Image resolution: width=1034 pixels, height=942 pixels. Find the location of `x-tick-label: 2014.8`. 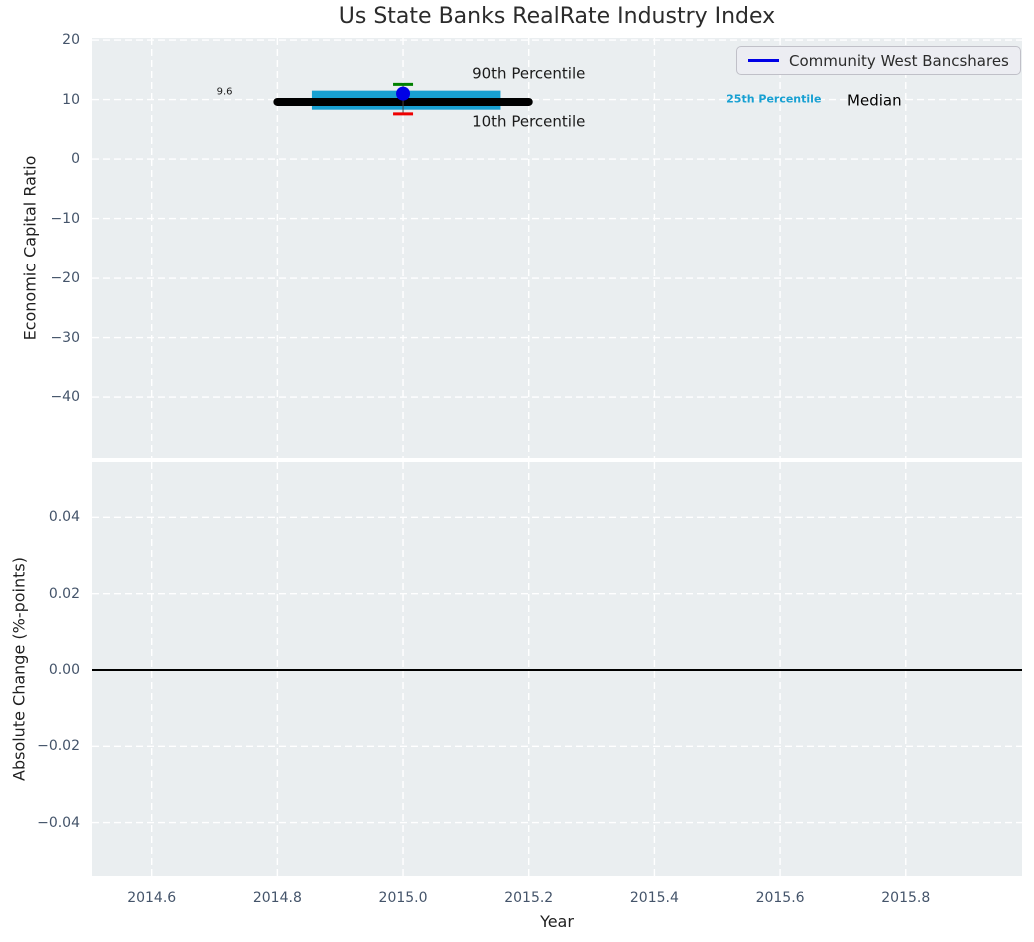

x-tick-label: 2014.8 is located at coordinates (277, 898).